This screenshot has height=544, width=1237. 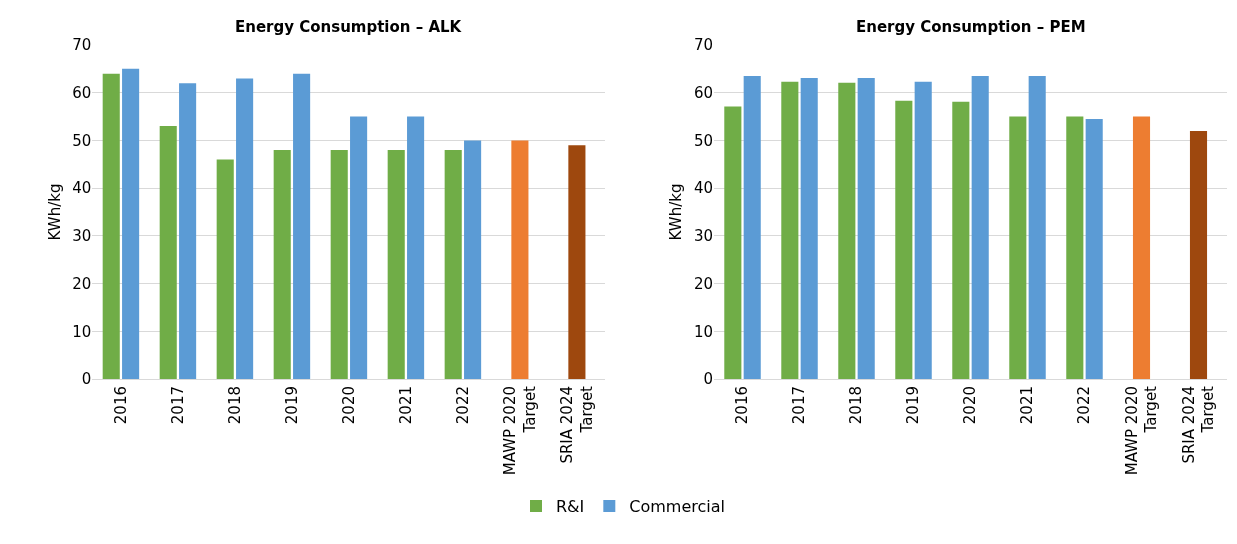 I want to click on chart-title: Energy Consumption – ALK, so click(x=349, y=27).